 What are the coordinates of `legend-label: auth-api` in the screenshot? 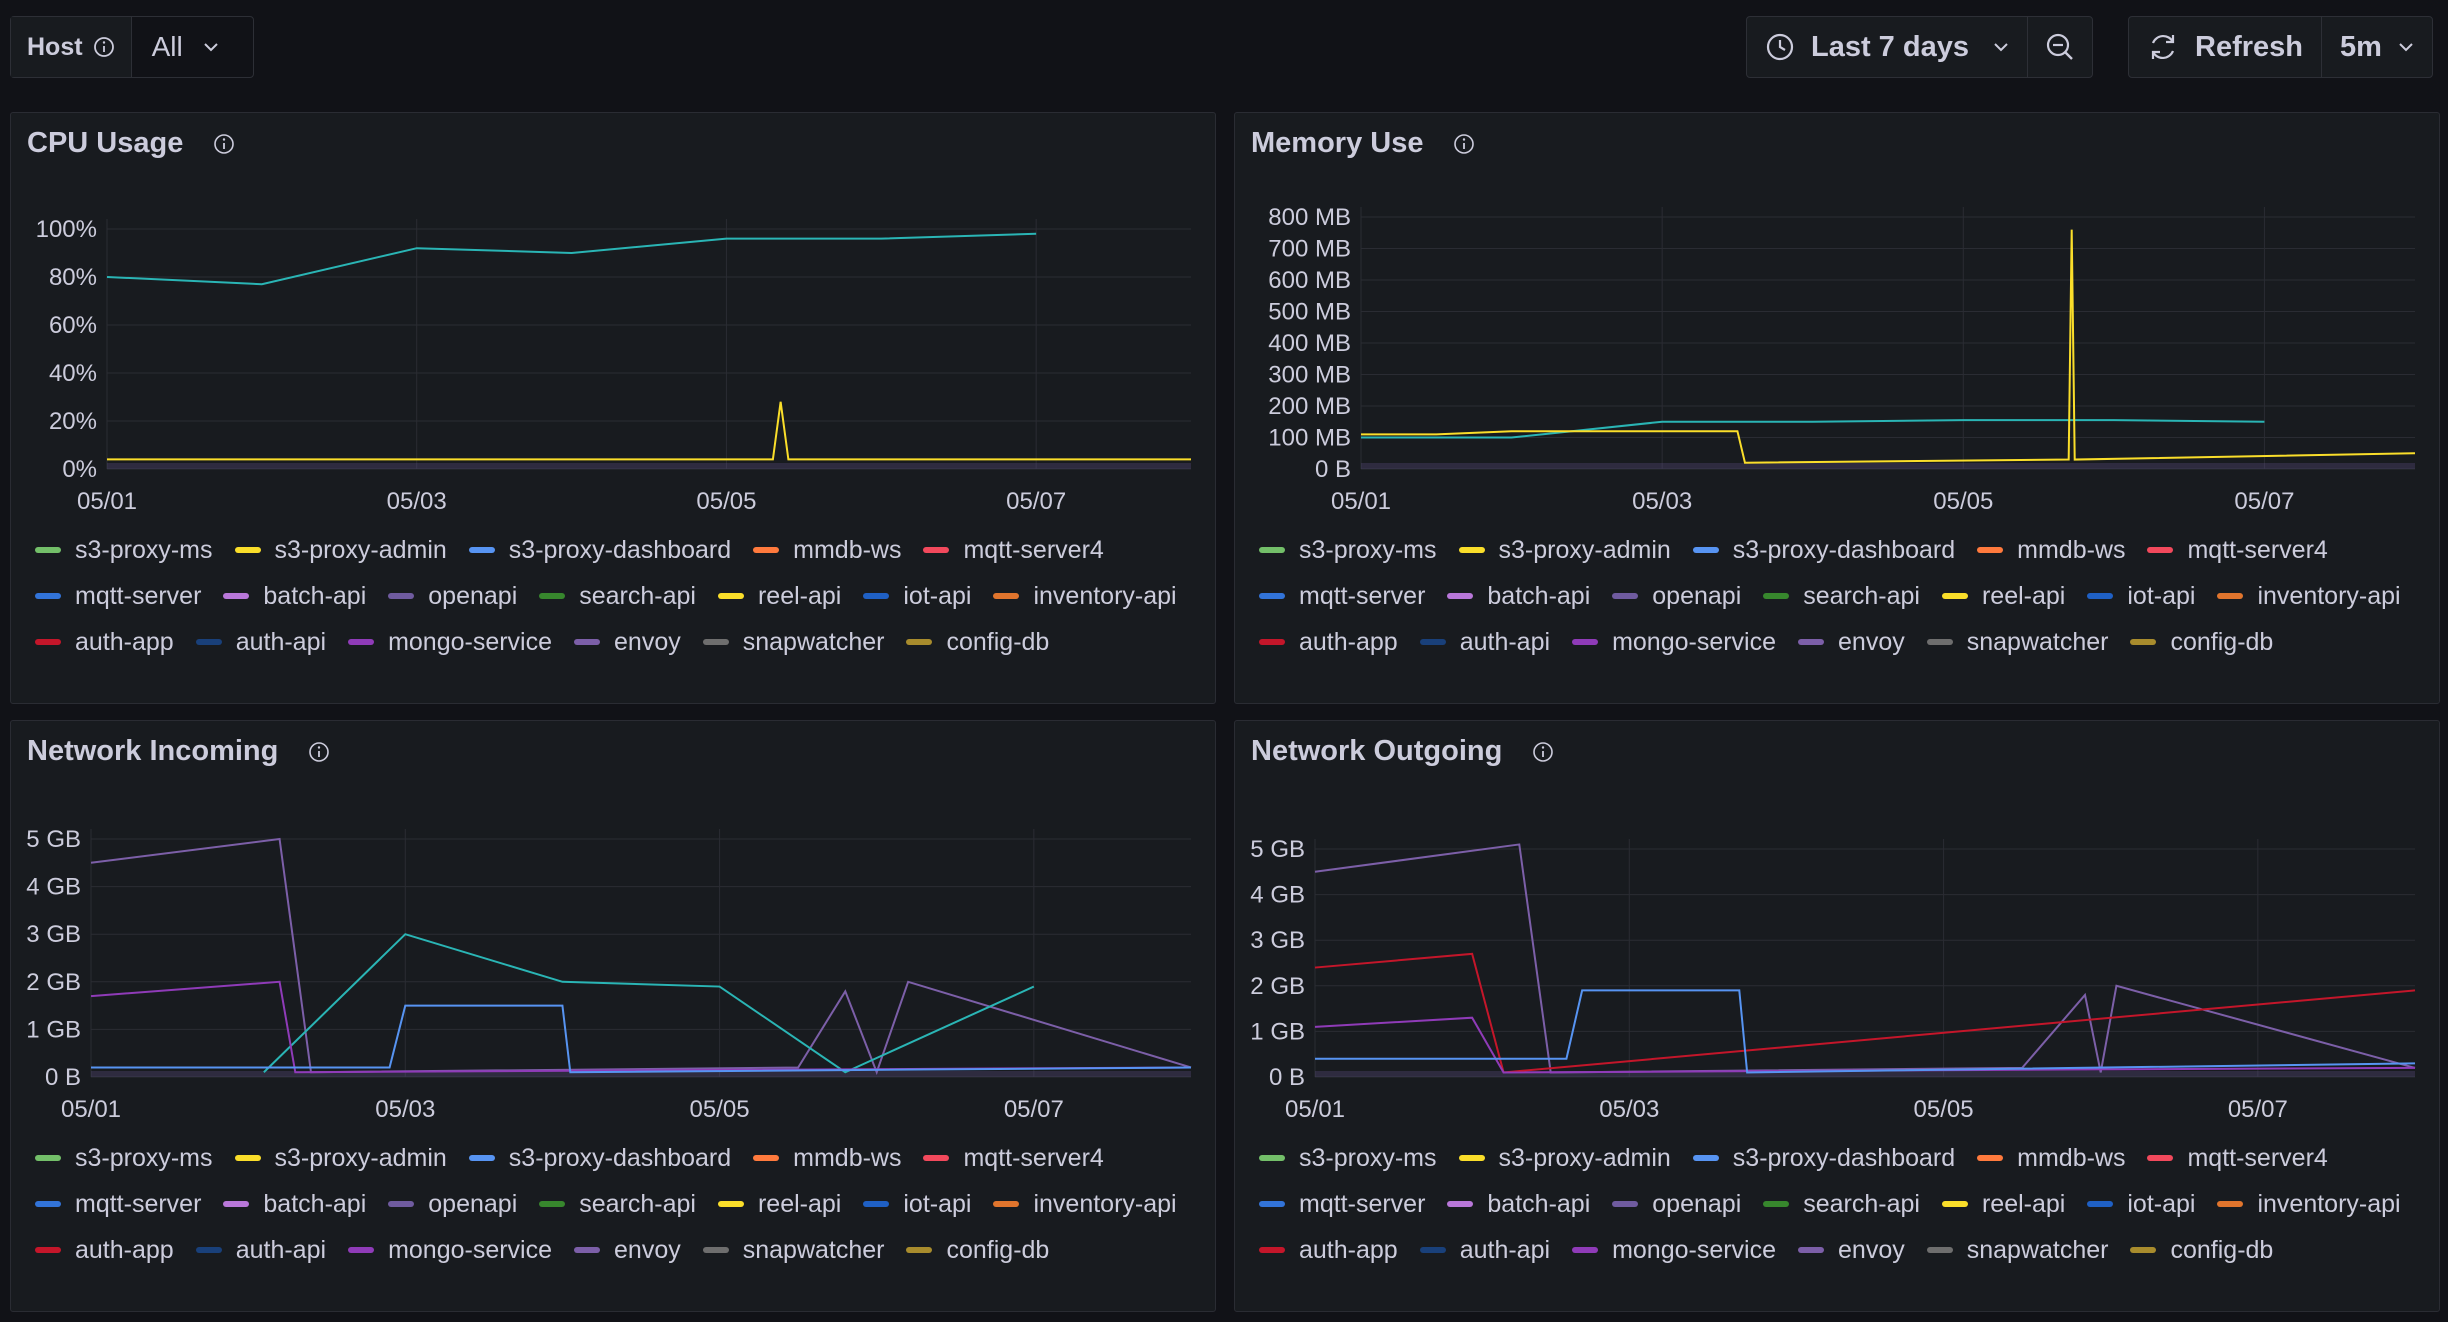 It's located at (281, 641).